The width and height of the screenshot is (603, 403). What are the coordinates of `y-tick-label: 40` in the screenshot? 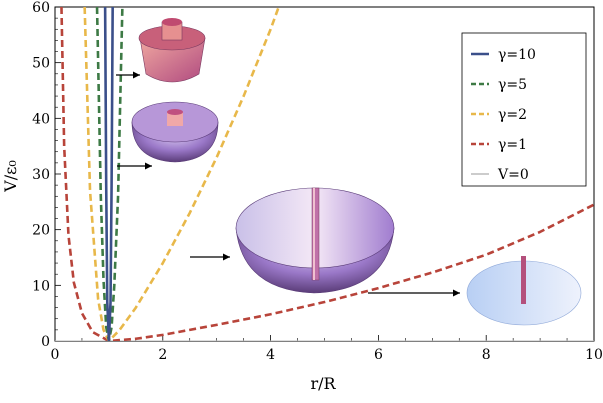 It's located at (41, 119).